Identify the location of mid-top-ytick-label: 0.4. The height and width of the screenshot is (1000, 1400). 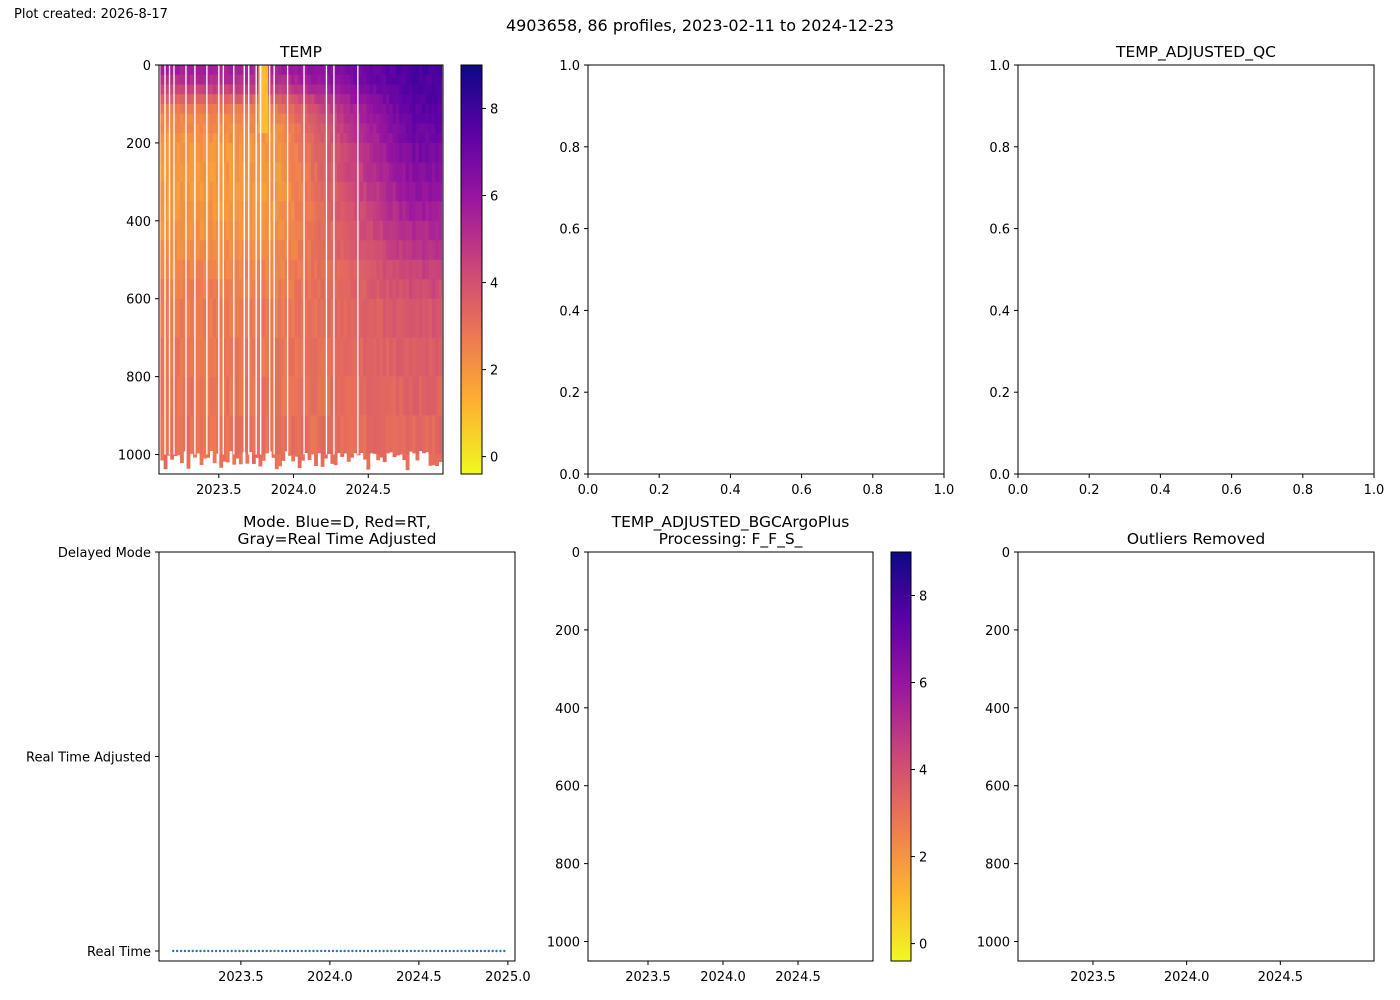
(569, 311).